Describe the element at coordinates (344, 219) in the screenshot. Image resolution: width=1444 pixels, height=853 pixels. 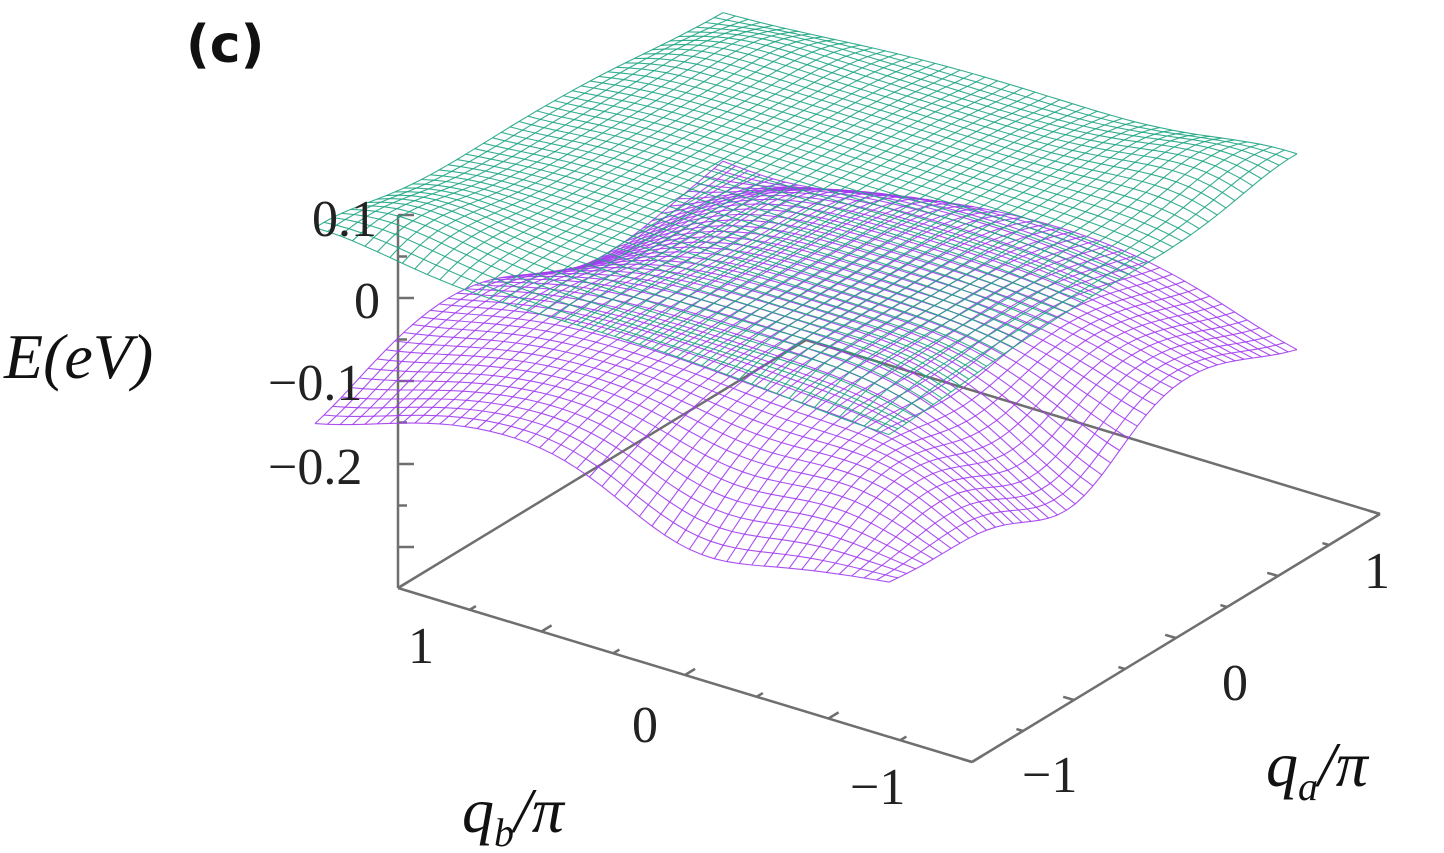
I see `z-tick-label: 0.1` at that location.